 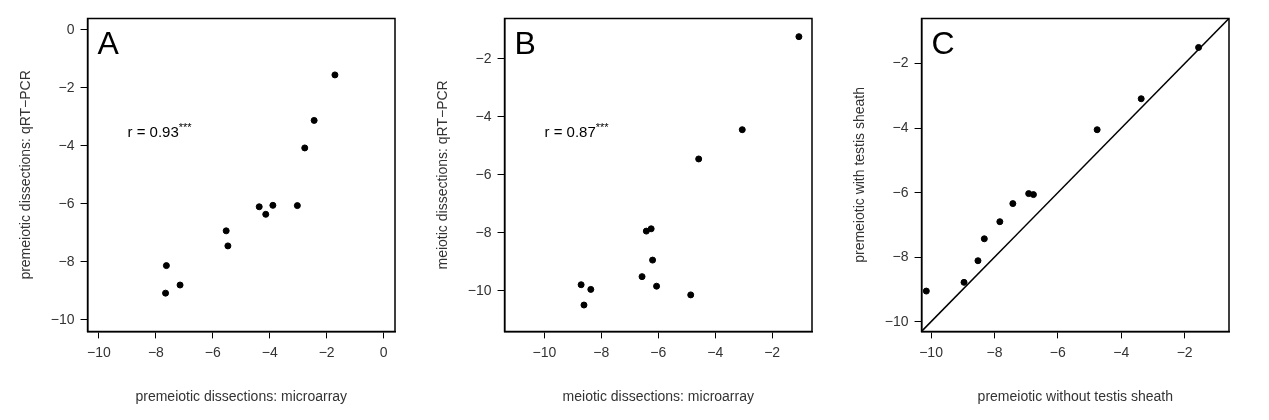 What do you see at coordinates (943, 43) in the screenshot?
I see `annotation: C` at bounding box center [943, 43].